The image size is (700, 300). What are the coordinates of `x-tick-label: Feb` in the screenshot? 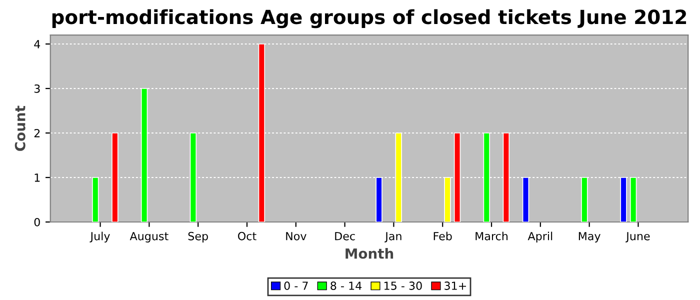 It's located at (443, 236).